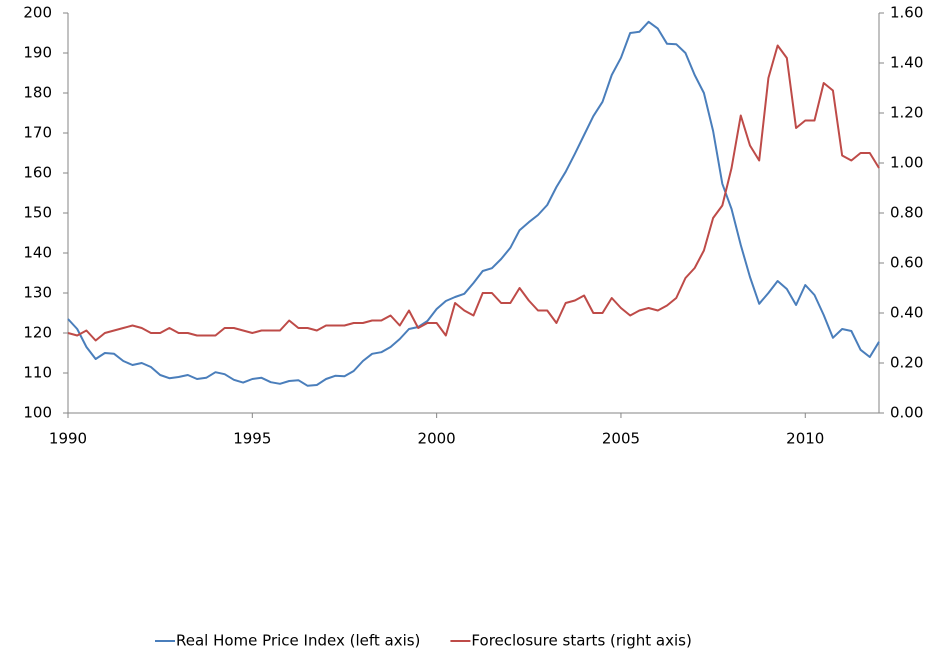  Describe the element at coordinates (805, 439) in the screenshot. I see `x-tick-label: 2010` at that location.